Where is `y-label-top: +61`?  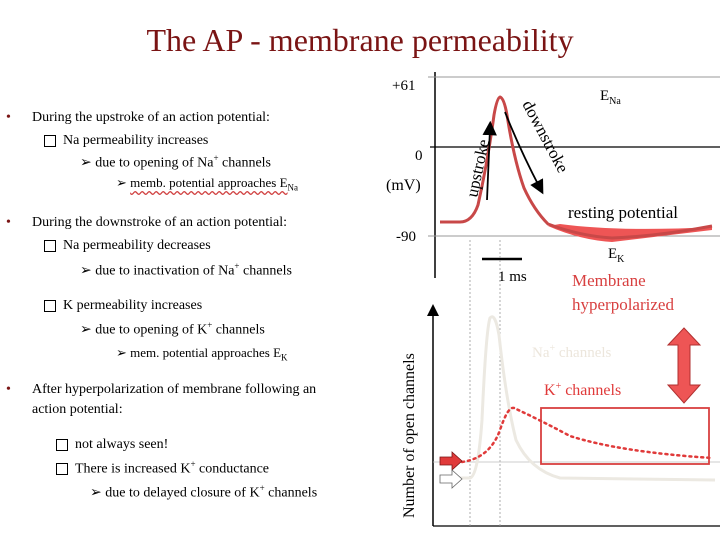 y-label-top: +61 is located at coordinates (403, 86).